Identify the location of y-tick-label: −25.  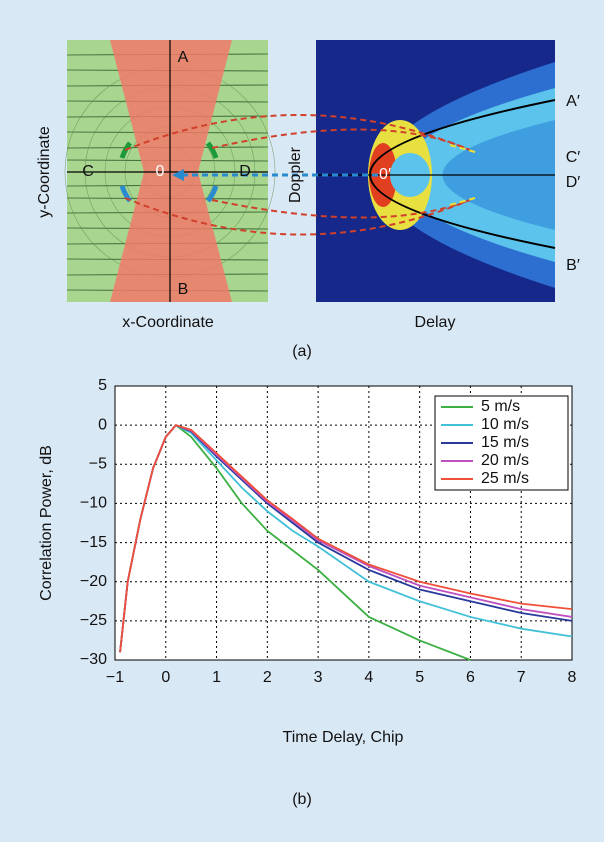
(93, 620).